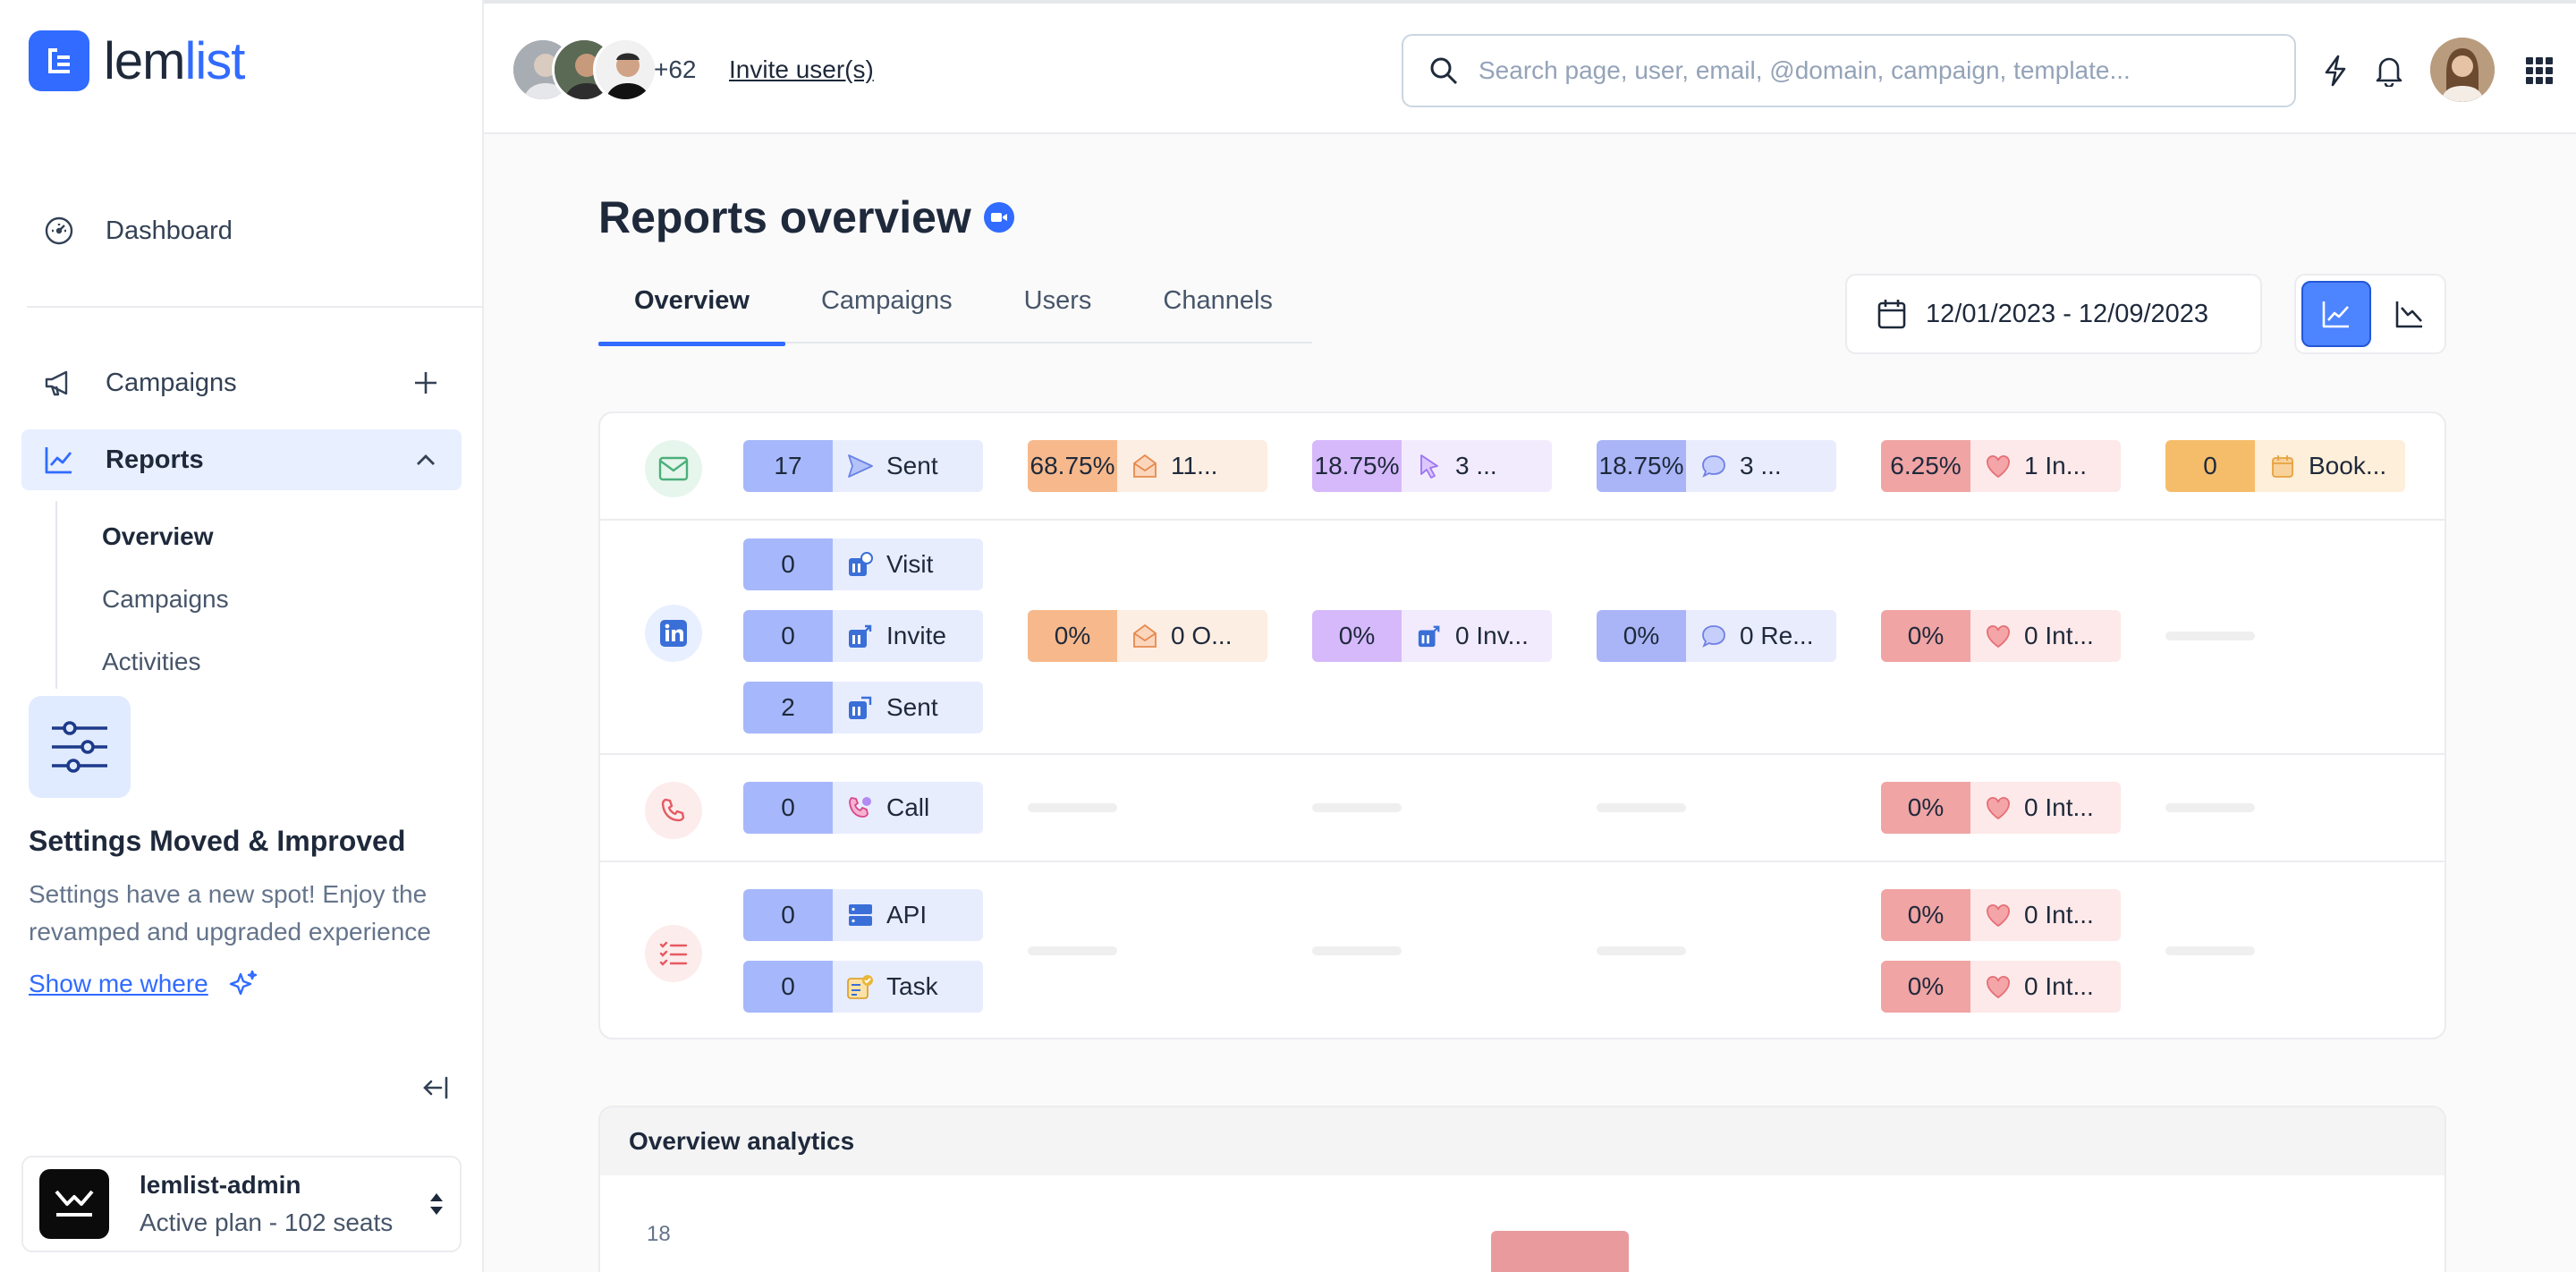 This screenshot has width=2576, height=1272. I want to click on send-icon, so click(860, 466).